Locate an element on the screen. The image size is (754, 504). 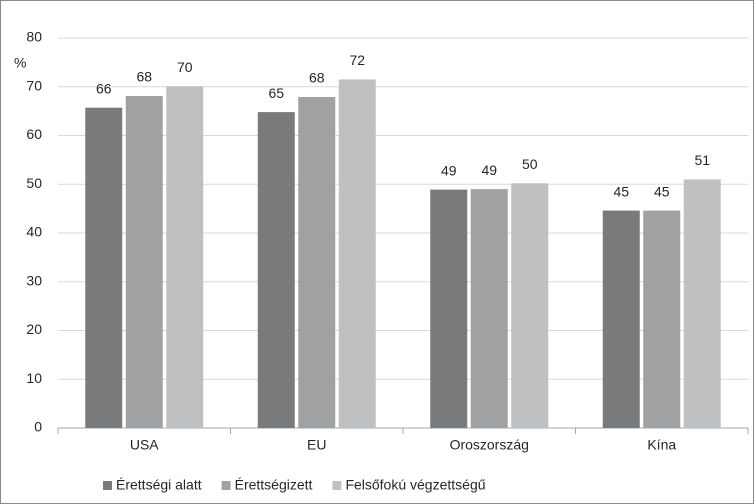
y-tick-label: 40 is located at coordinates (34, 232).